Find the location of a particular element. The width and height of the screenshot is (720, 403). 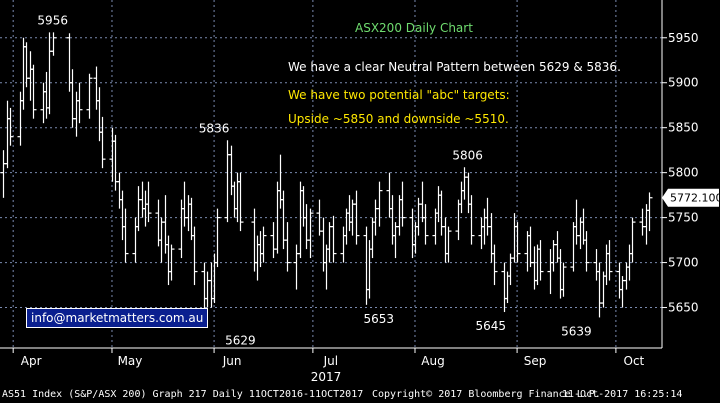

x-year-label: 2017 is located at coordinates (326, 377).